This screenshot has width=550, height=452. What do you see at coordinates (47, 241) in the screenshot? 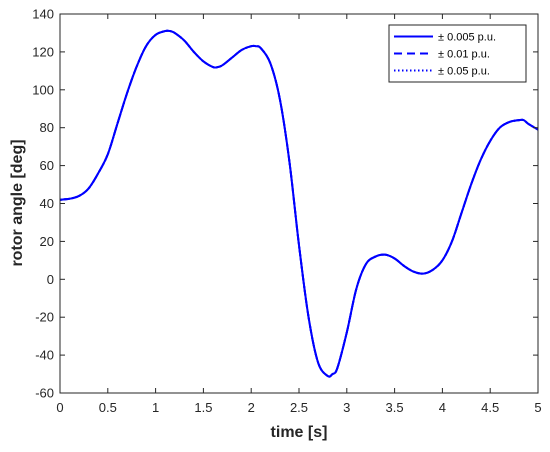
I see `y-tick-label: 20` at bounding box center [47, 241].